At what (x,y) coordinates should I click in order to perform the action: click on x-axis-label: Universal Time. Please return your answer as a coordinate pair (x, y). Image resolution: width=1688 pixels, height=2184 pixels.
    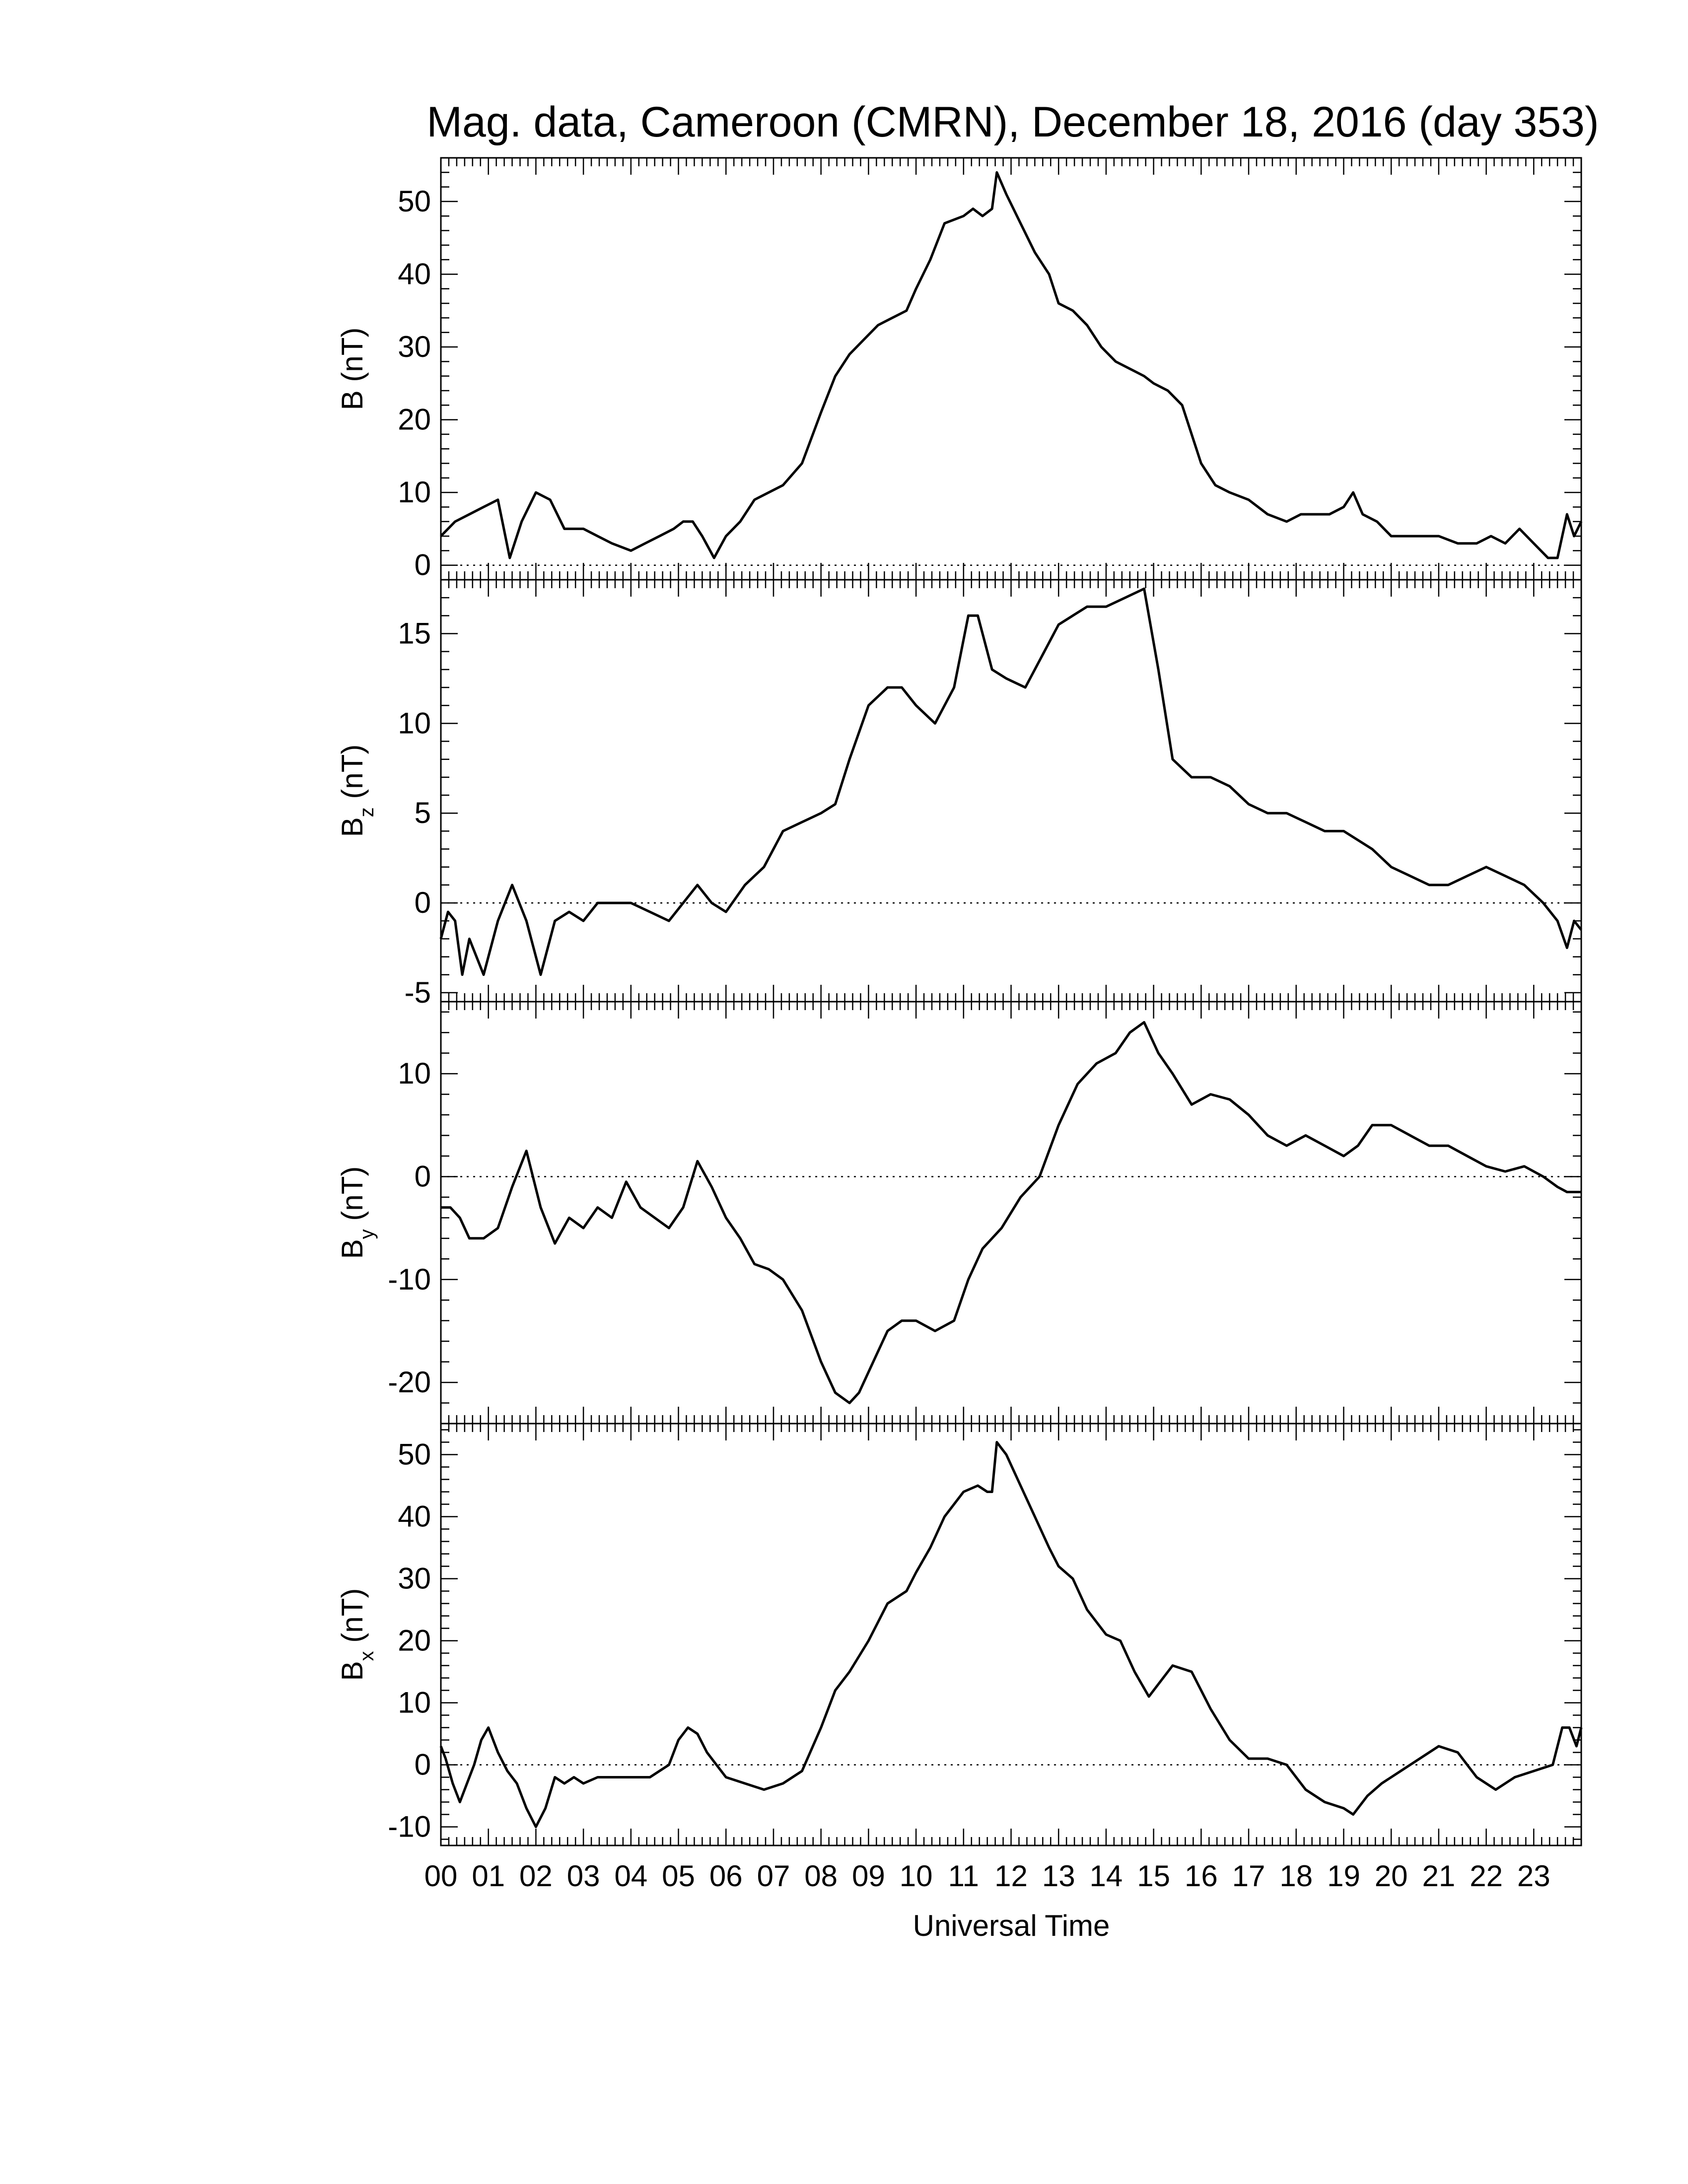
    Looking at the image, I should click on (1011, 1925).